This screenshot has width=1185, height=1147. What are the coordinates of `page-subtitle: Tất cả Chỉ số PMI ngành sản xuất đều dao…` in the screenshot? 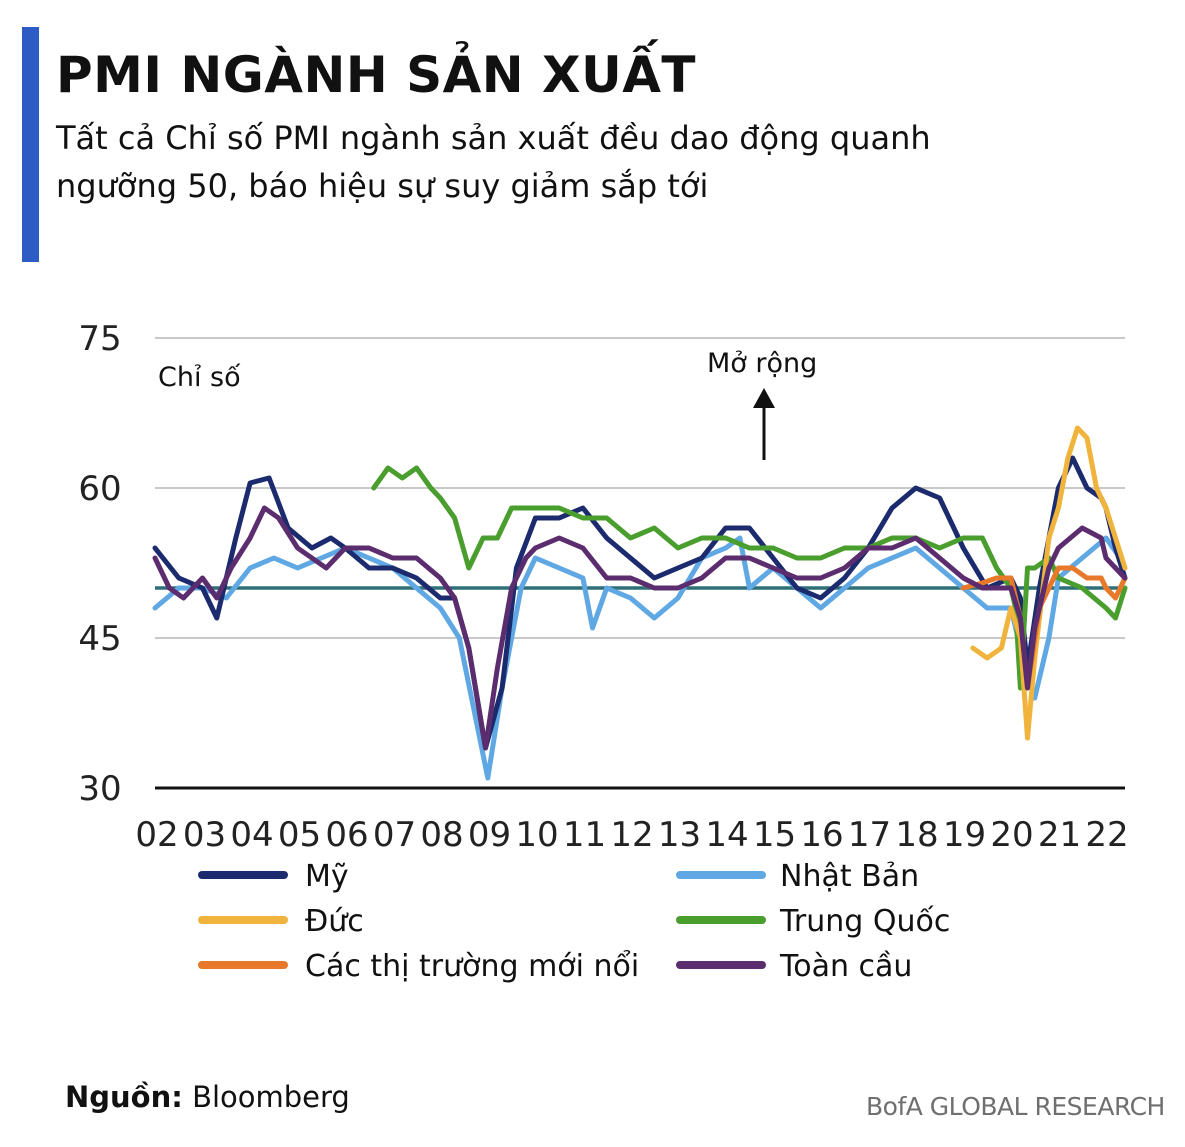 It's located at (493, 162).